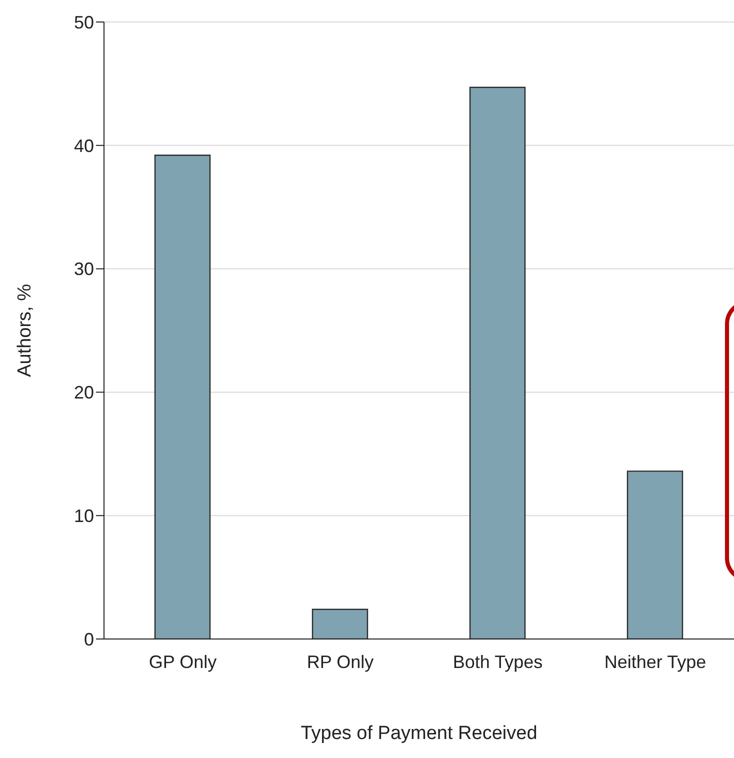 Image resolution: width=734 pixels, height=758 pixels. What do you see at coordinates (84, 146) in the screenshot?
I see `y-tick-label: 40` at bounding box center [84, 146].